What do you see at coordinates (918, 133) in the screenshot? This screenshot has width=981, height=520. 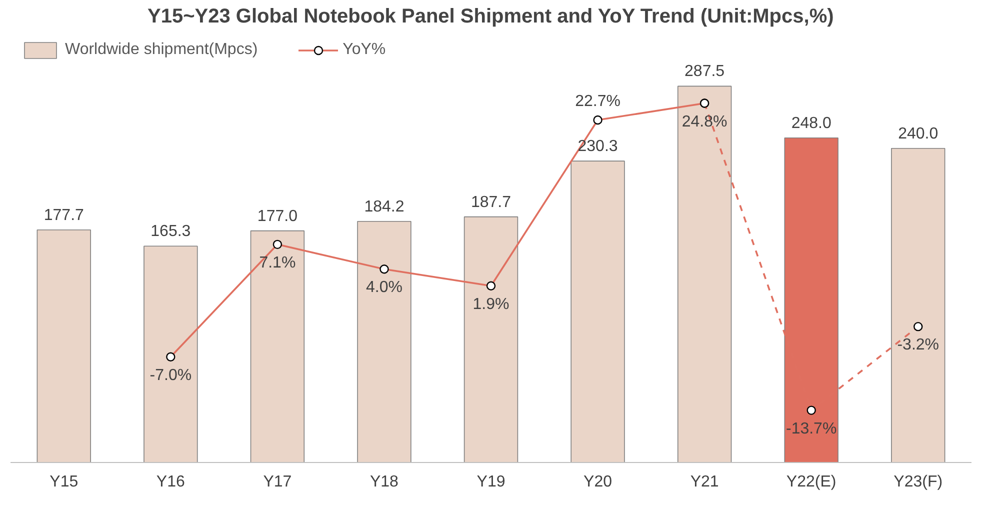 I see `data-label: 240.0` at bounding box center [918, 133].